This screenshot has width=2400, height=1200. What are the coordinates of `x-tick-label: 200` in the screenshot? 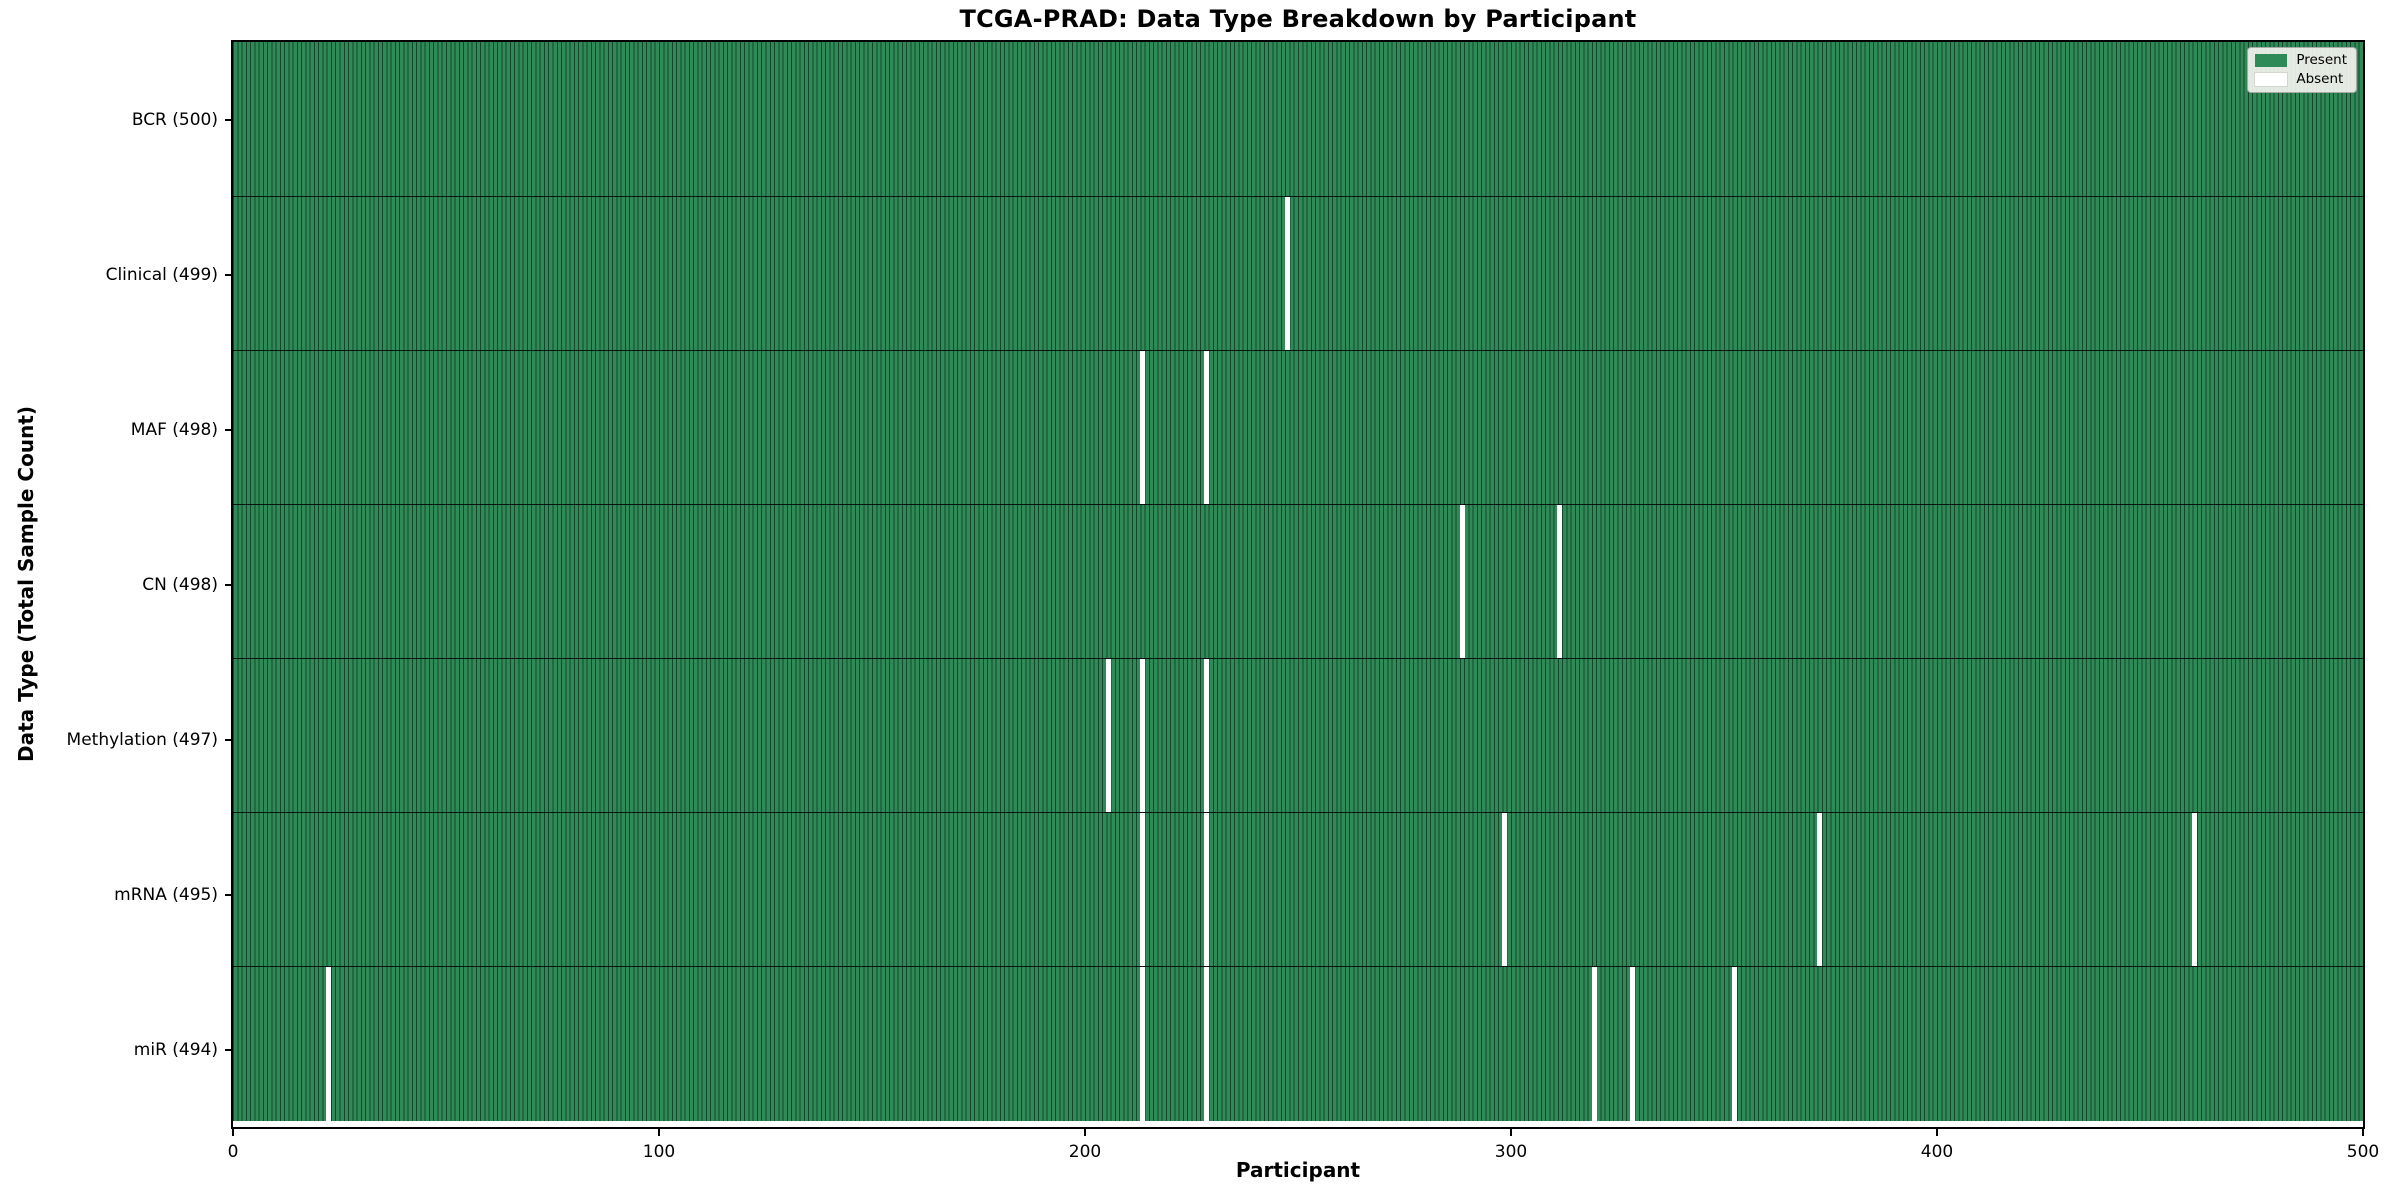 It's located at (1085, 1152).